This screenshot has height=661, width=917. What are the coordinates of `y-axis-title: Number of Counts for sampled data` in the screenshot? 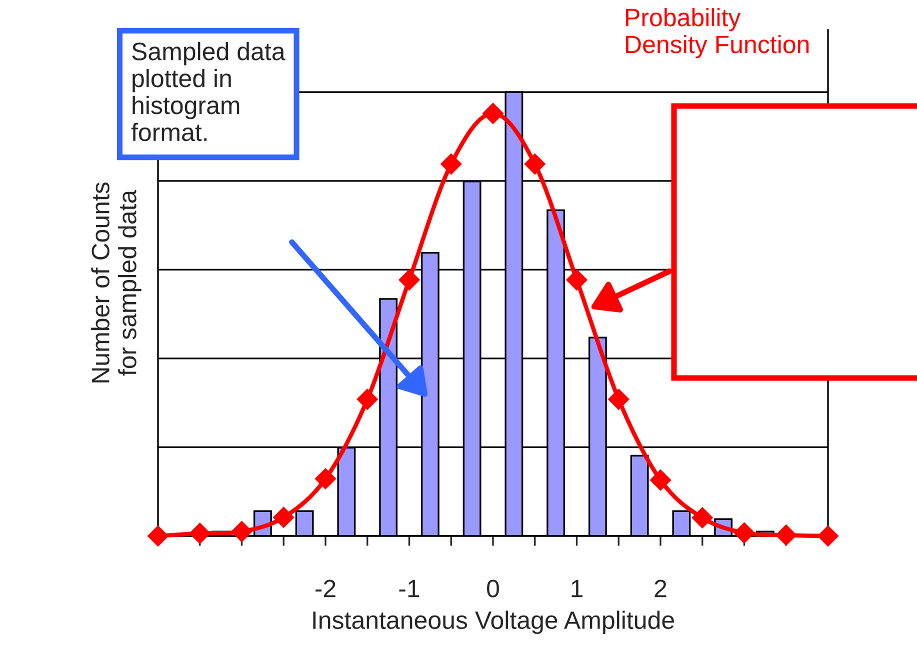 It's located at (116, 282).